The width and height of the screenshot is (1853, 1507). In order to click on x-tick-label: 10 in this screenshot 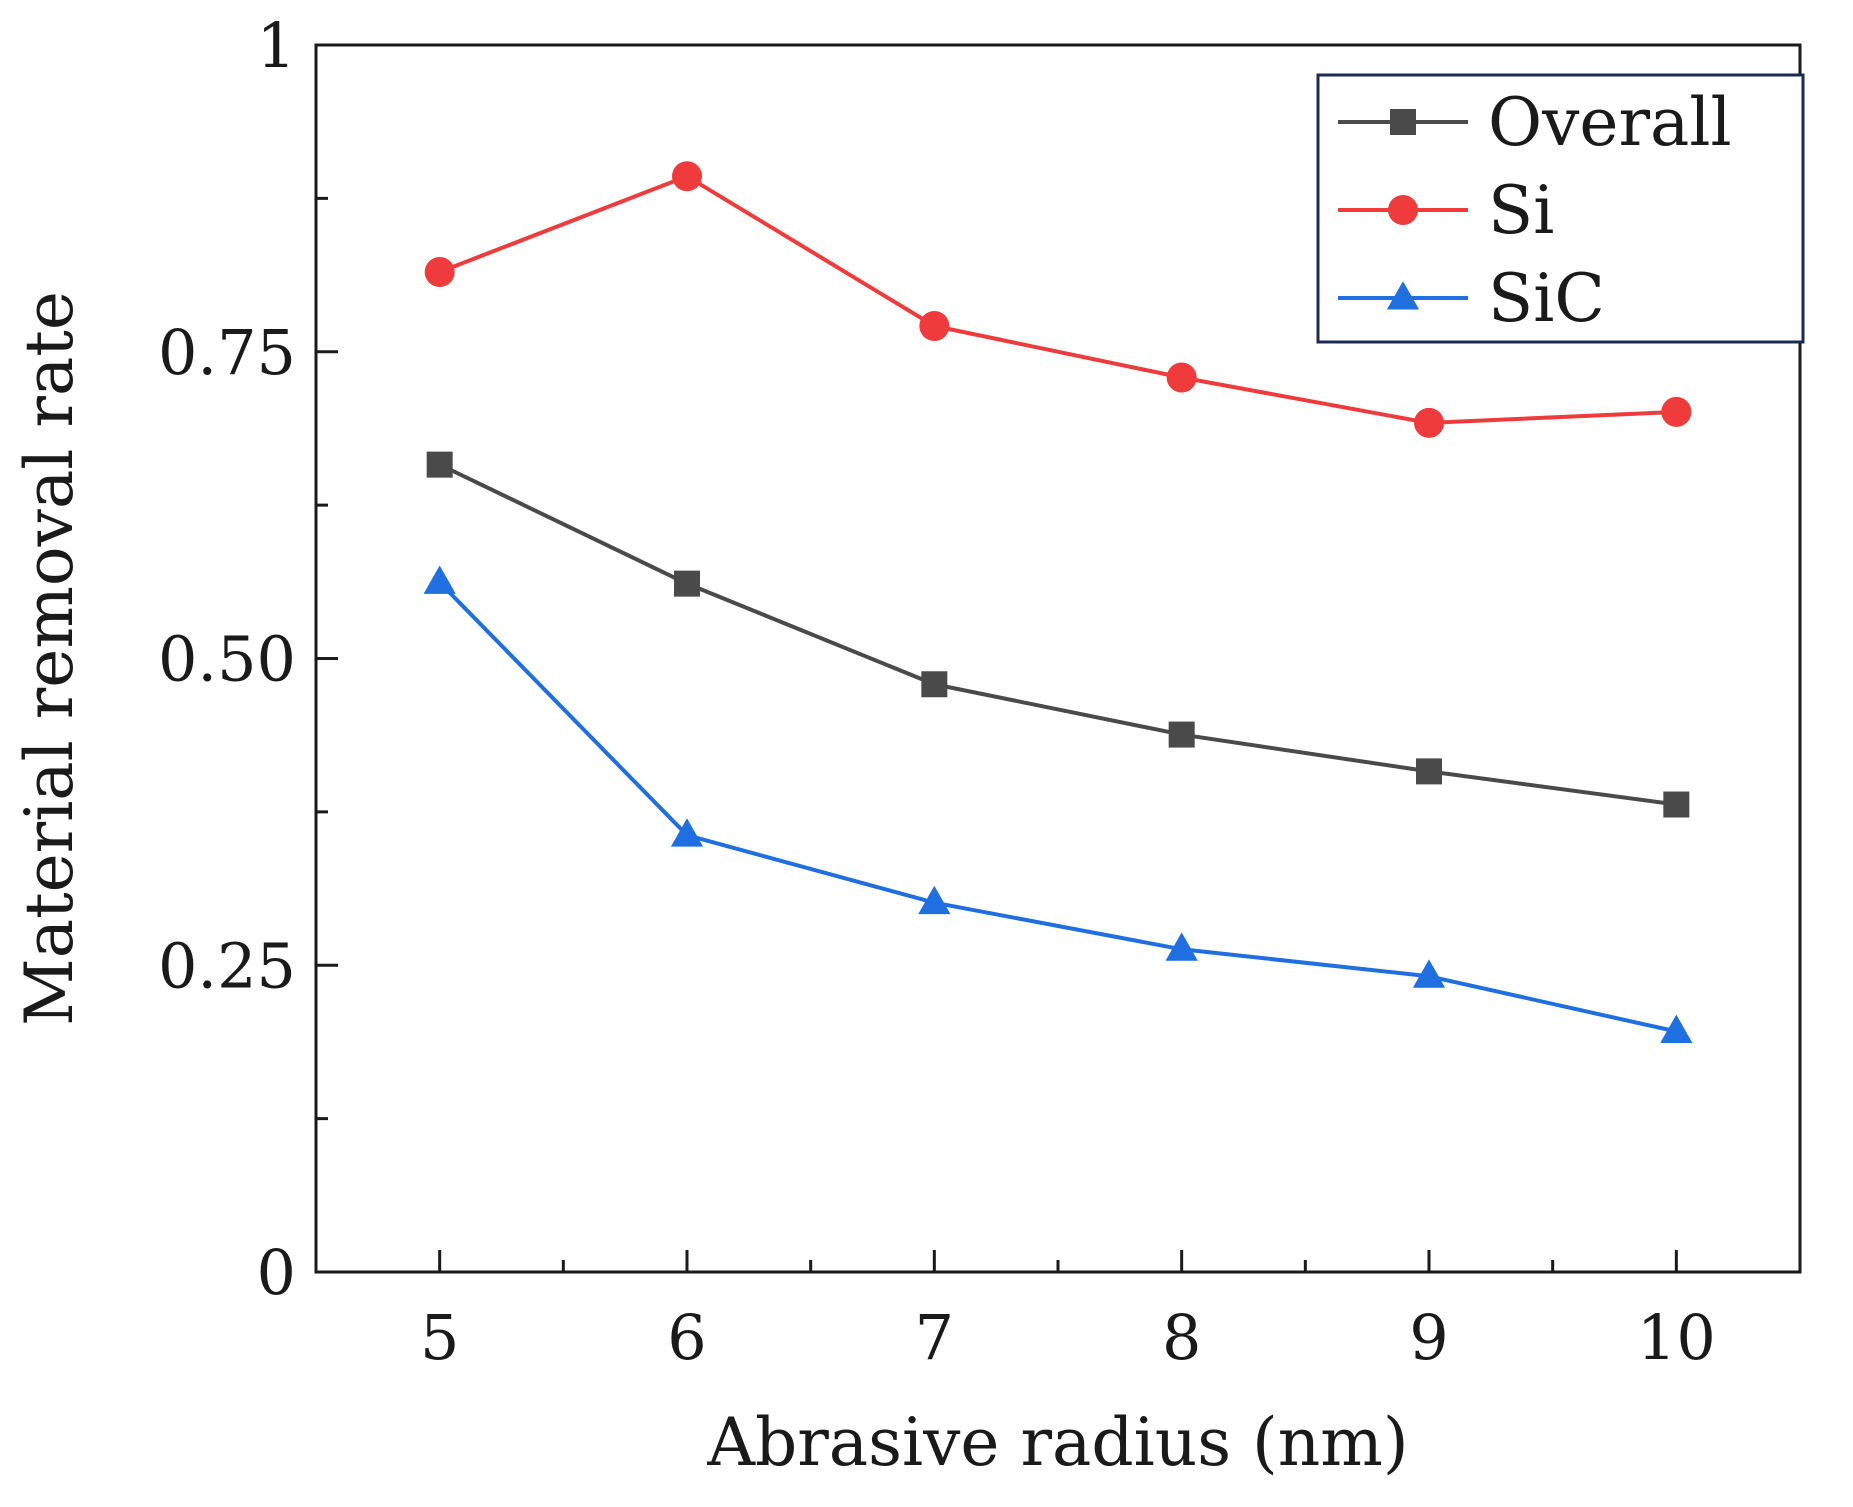, I will do `click(1676, 1337)`.